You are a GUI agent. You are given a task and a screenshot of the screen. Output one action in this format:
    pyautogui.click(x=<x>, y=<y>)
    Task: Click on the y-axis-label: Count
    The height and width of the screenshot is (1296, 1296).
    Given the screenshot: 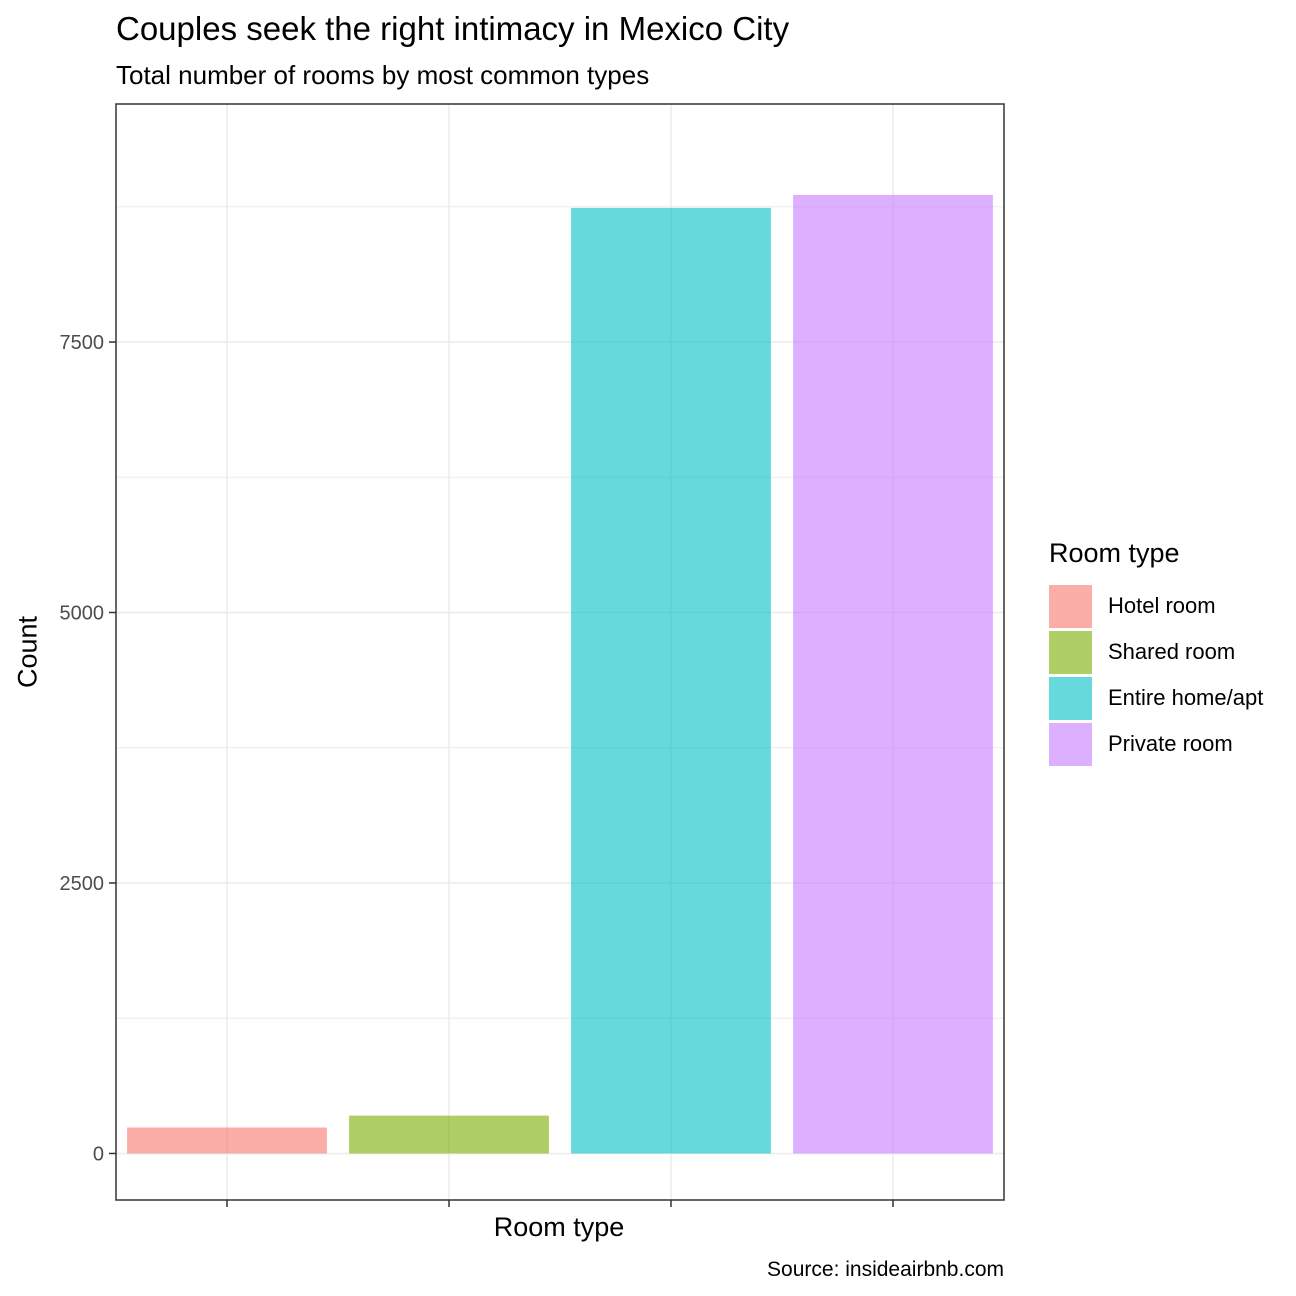 What is the action you would take?
    pyautogui.click(x=27, y=652)
    